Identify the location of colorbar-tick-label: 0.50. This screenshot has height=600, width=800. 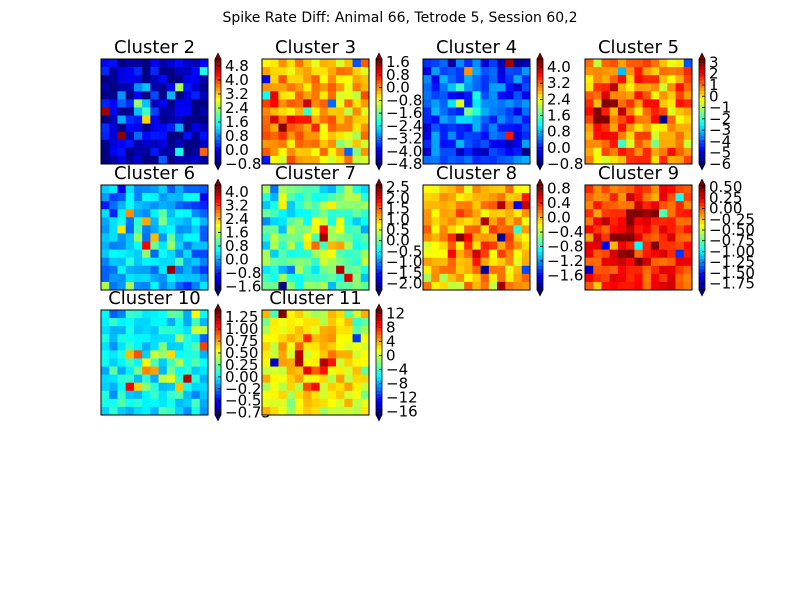
(241, 353).